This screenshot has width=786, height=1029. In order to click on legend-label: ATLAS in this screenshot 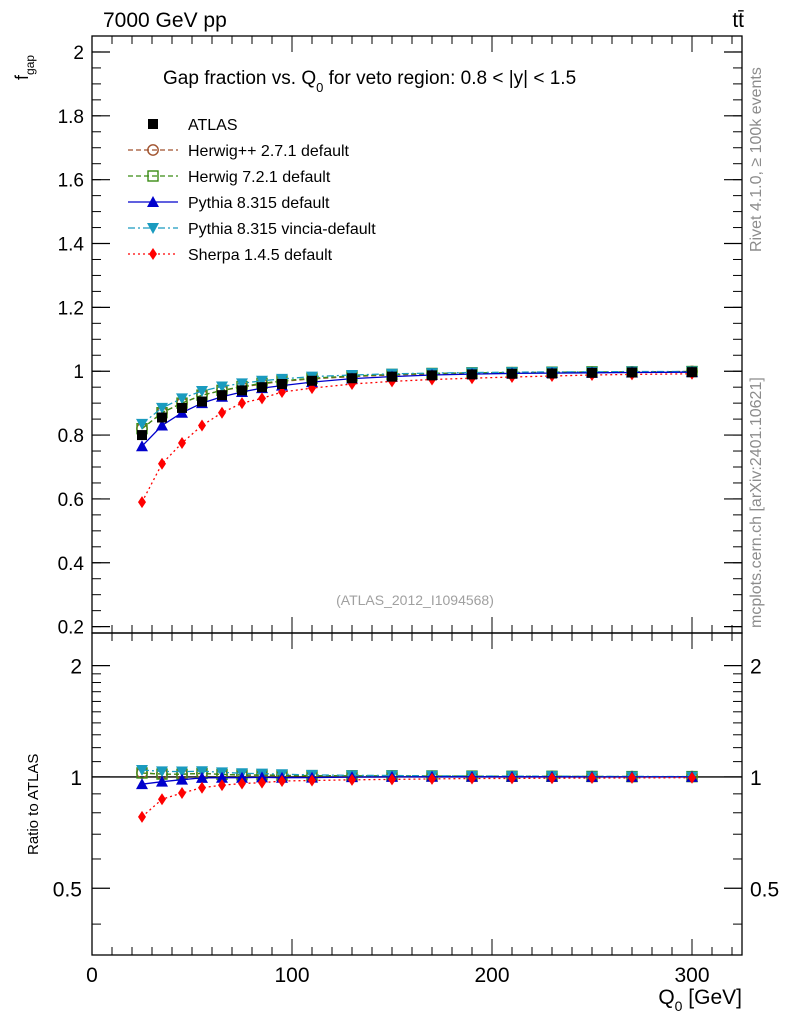, I will do `click(213, 125)`.